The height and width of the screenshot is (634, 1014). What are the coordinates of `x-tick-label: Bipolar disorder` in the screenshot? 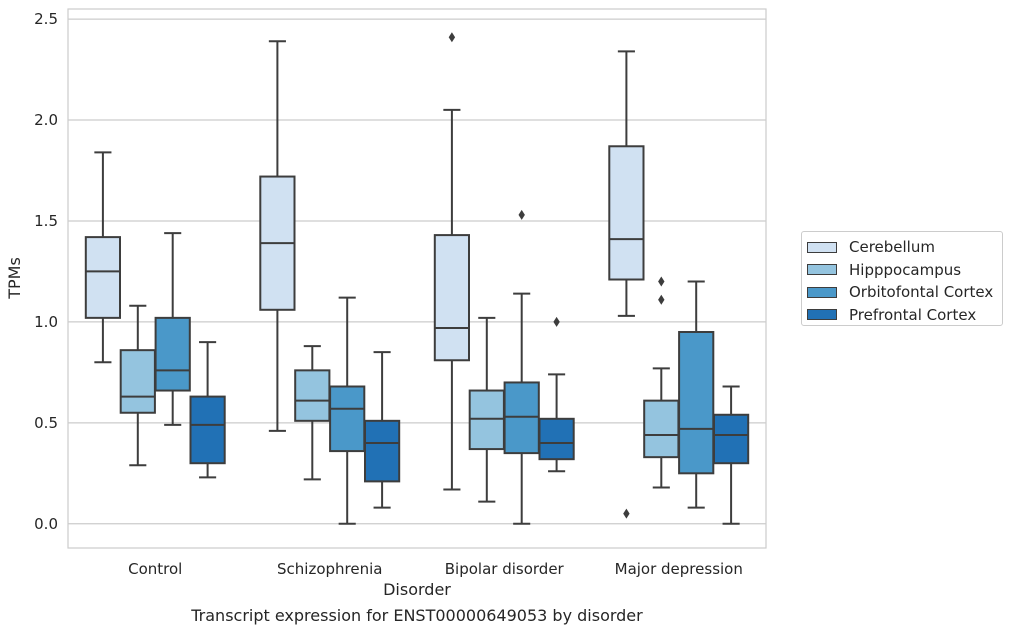 It's located at (505, 569).